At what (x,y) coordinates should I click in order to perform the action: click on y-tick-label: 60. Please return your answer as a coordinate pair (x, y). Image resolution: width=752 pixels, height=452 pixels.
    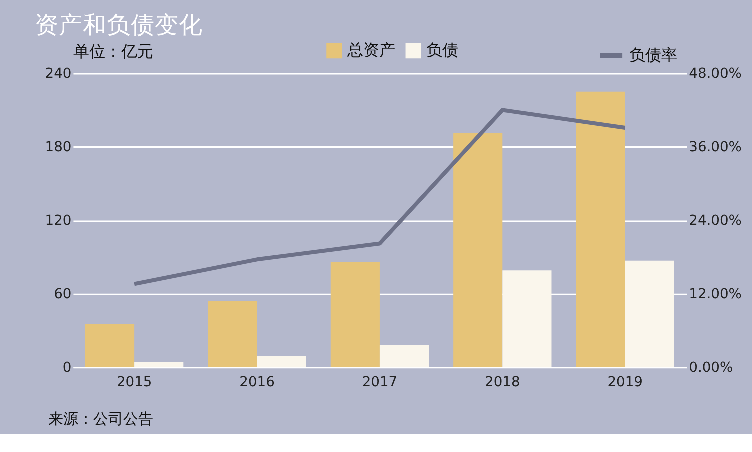
    Looking at the image, I should click on (63, 294).